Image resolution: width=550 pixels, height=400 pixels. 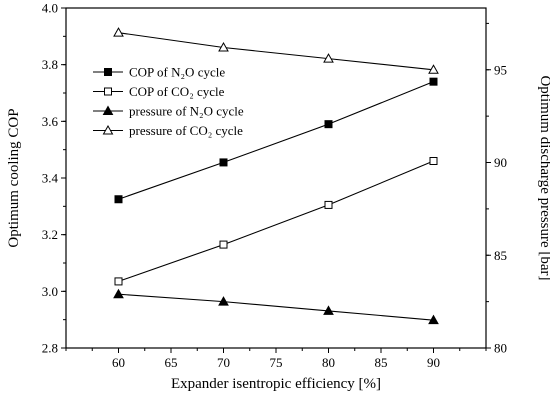 I want to click on y-axis-right-label: Optimum discharge pressure [bar], so click(x=543, y=177).